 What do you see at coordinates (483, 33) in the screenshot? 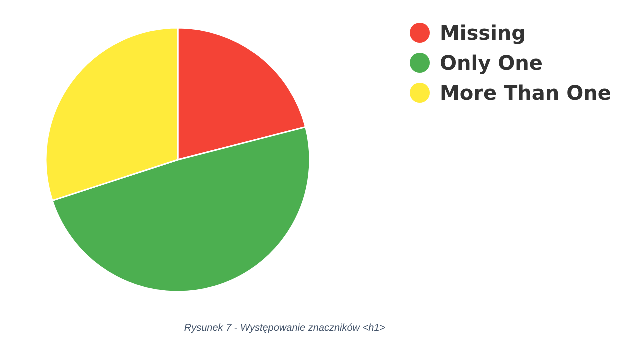
I see `legend-label: Missing` at bounding box center [483, 33].